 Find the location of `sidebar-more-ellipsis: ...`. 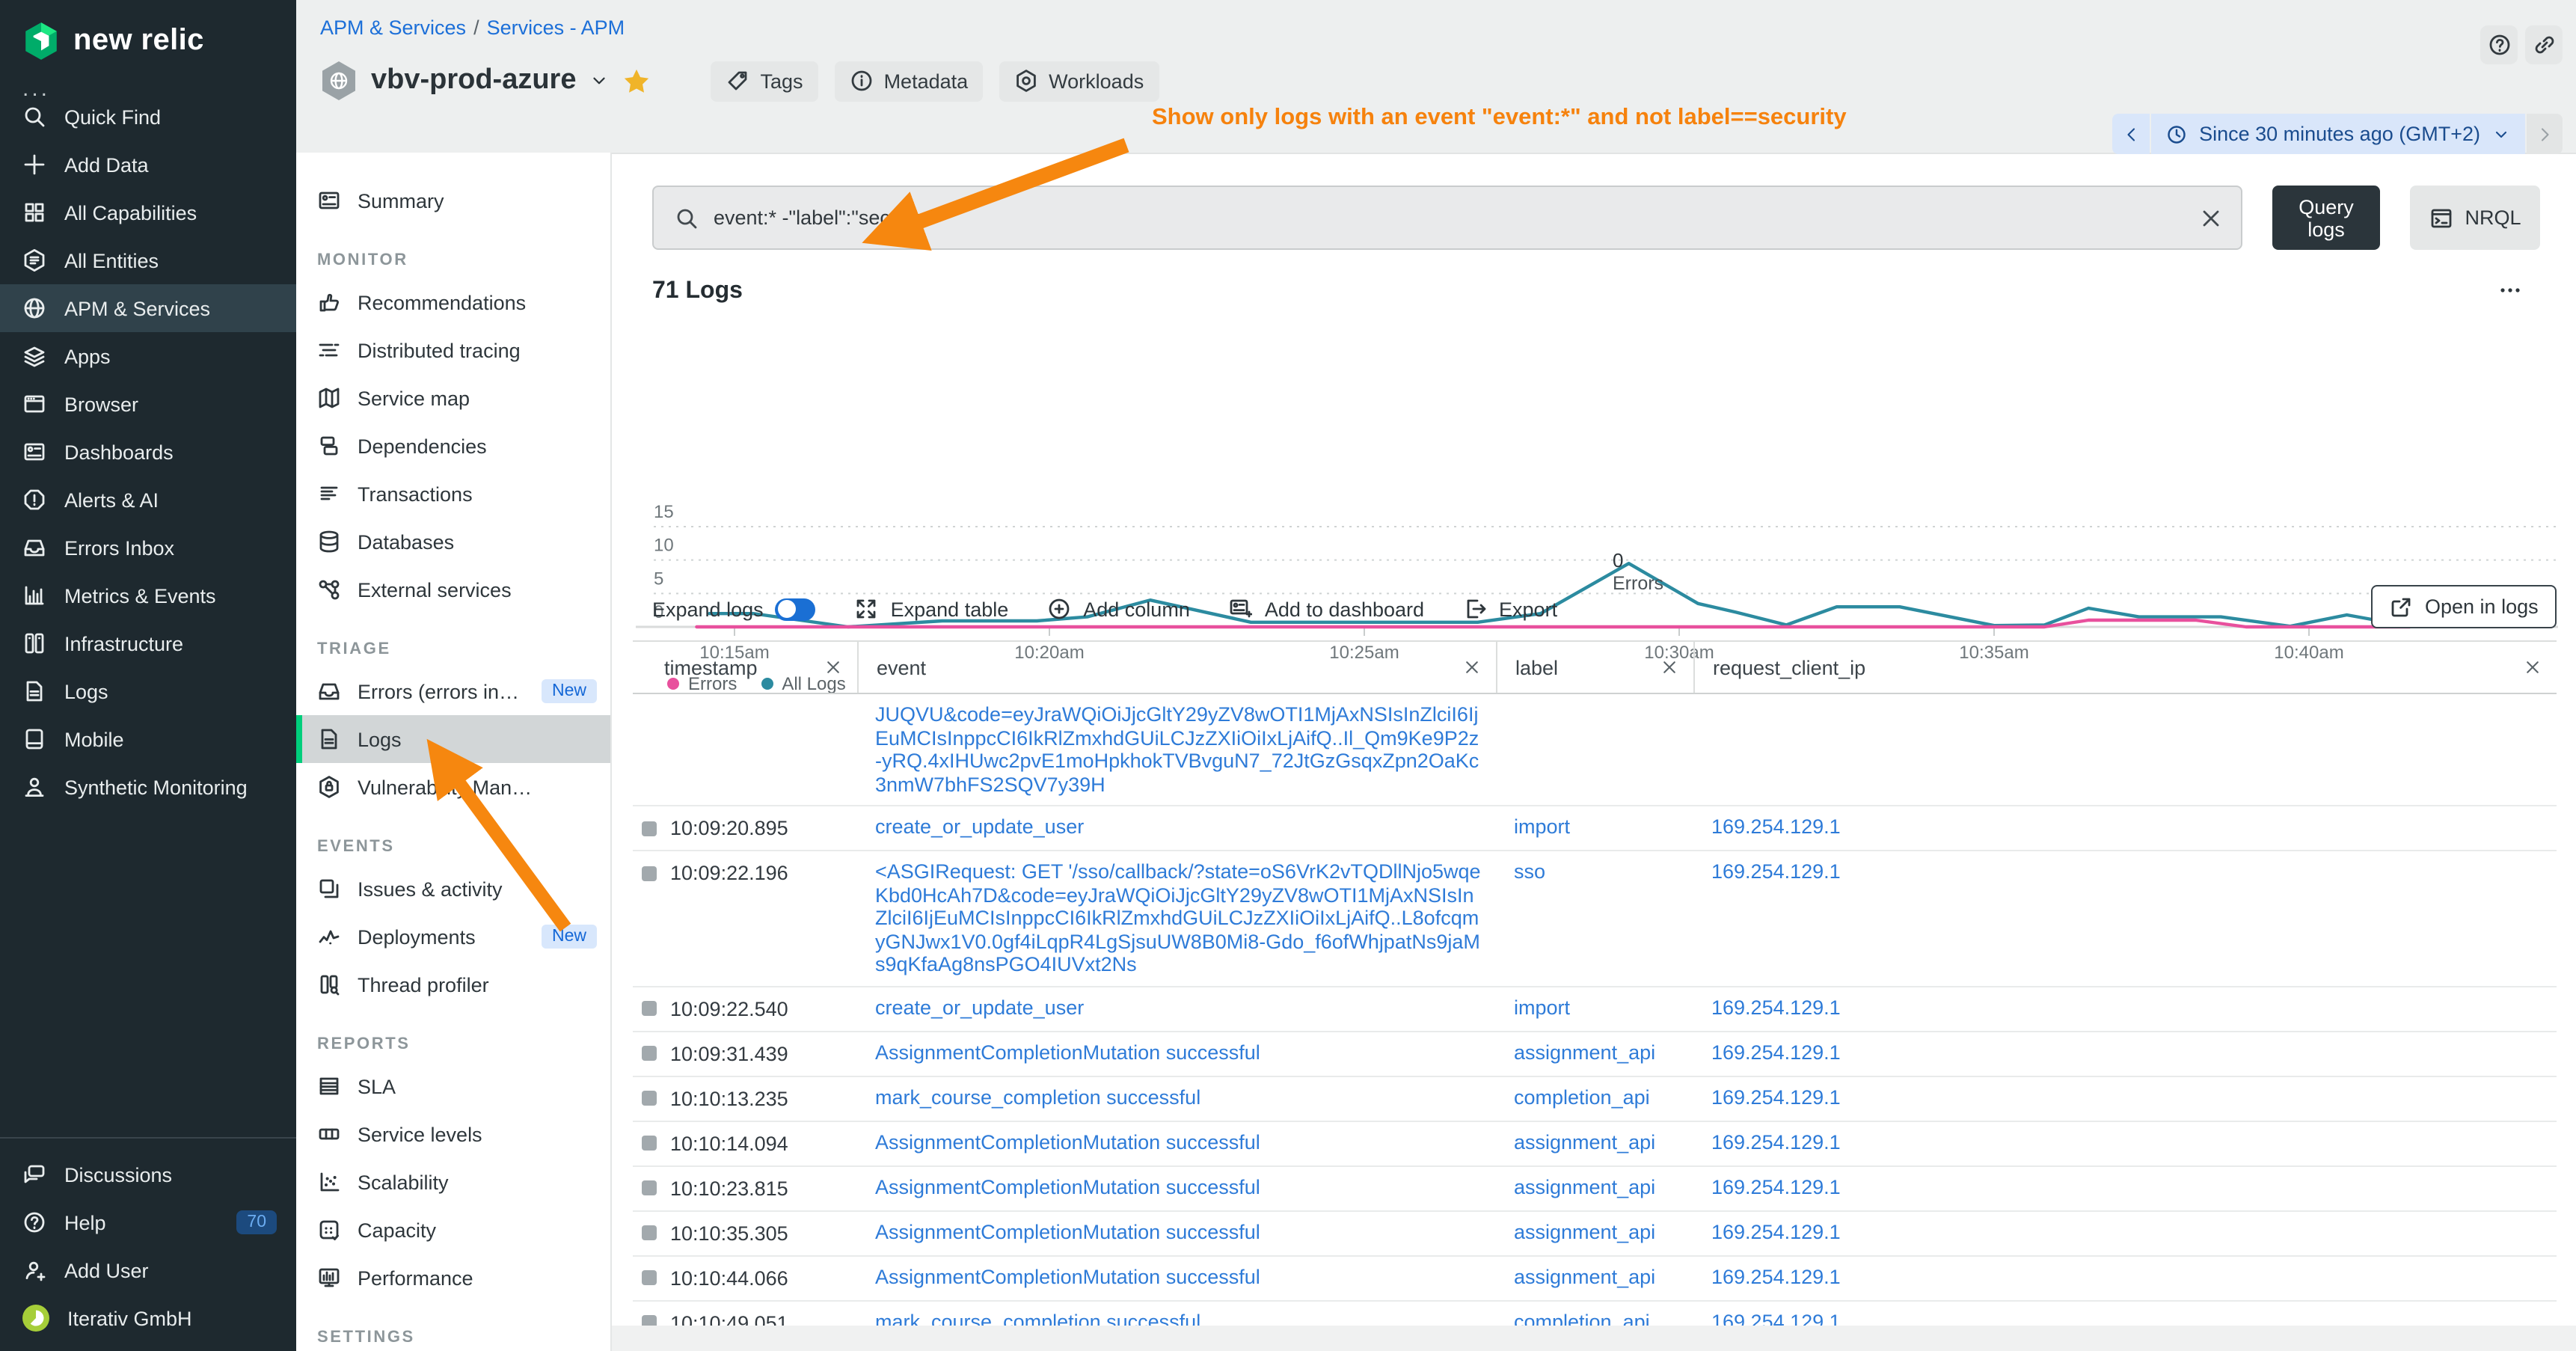

sidebar-more-ellipsis: ... is located at coordinates (36, 89).